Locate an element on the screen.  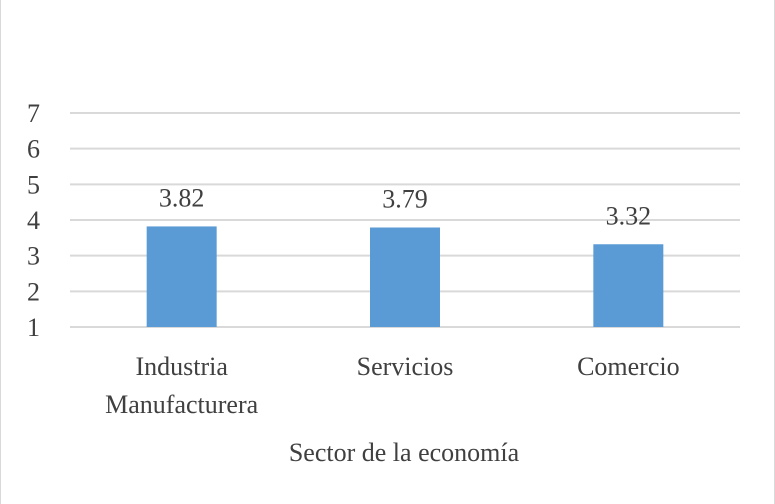
category-label: Servicios is located at coordinates (405, 366).